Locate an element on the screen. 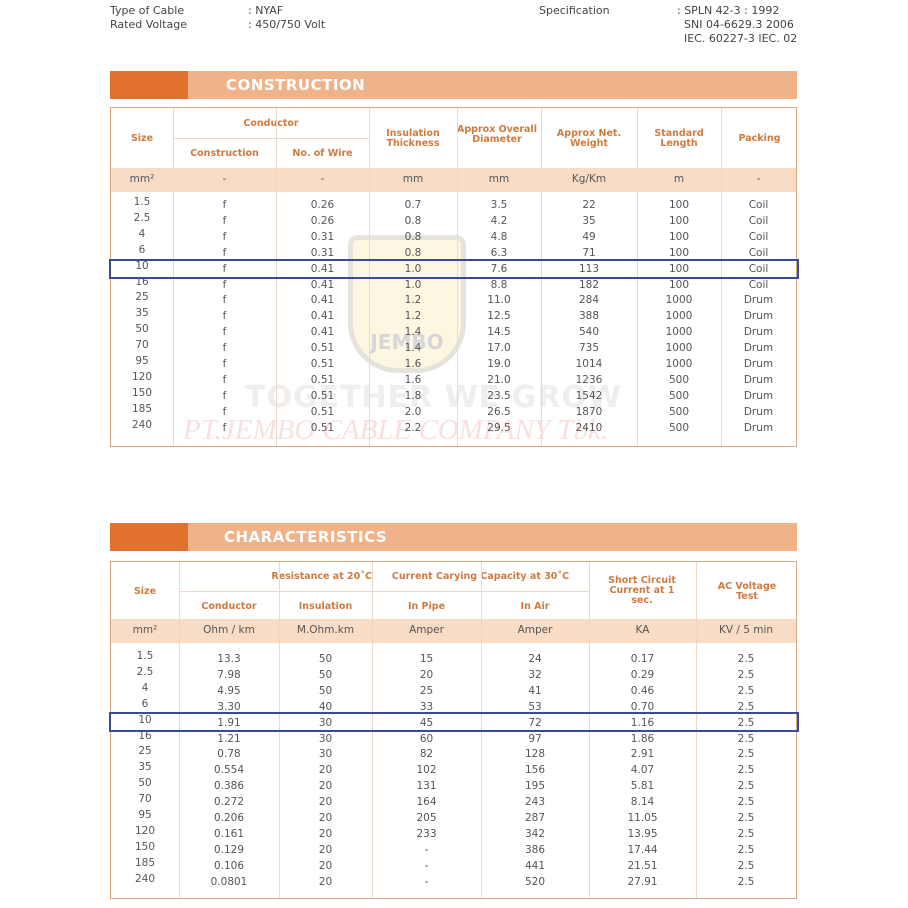  cell-conductor-resistance: 0.554 is located at coordinates (229, 770).